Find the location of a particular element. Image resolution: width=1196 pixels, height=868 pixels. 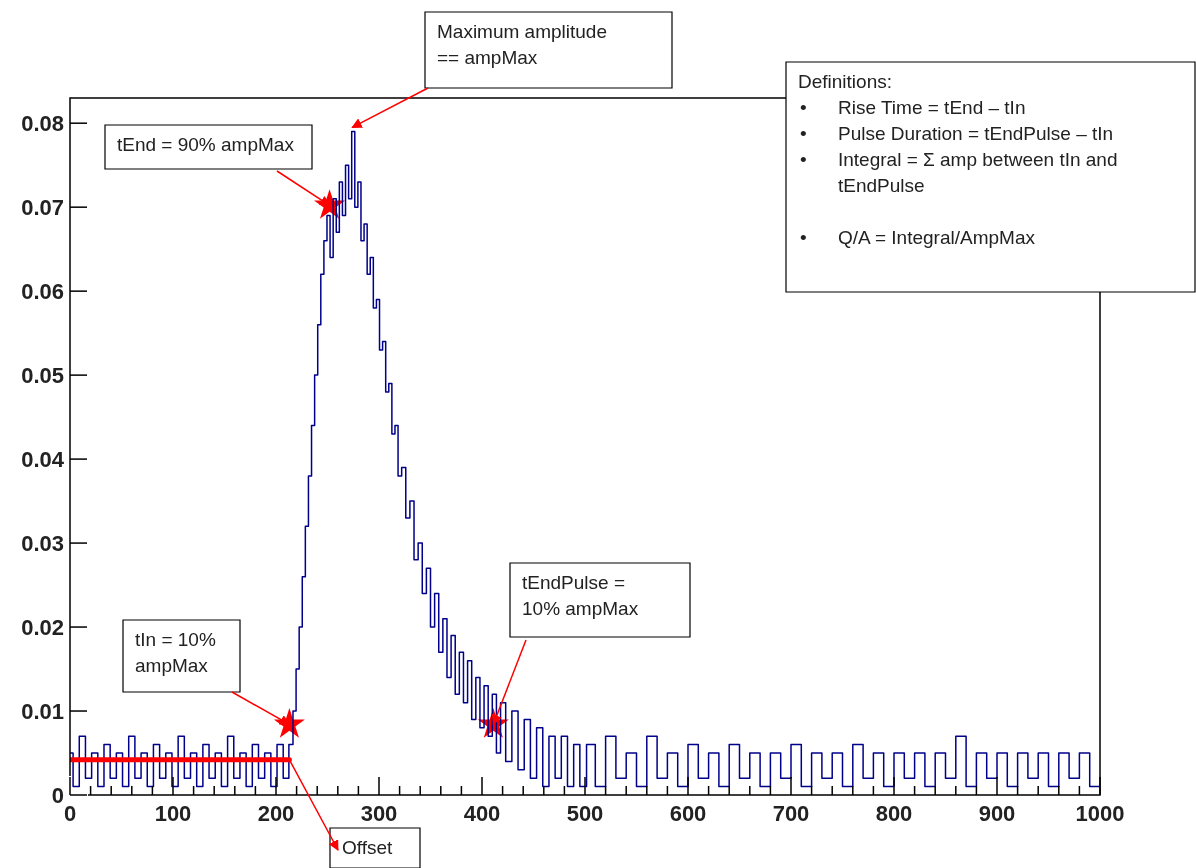

y-tick-label: 0.08 is located at coordinates (42, 124).